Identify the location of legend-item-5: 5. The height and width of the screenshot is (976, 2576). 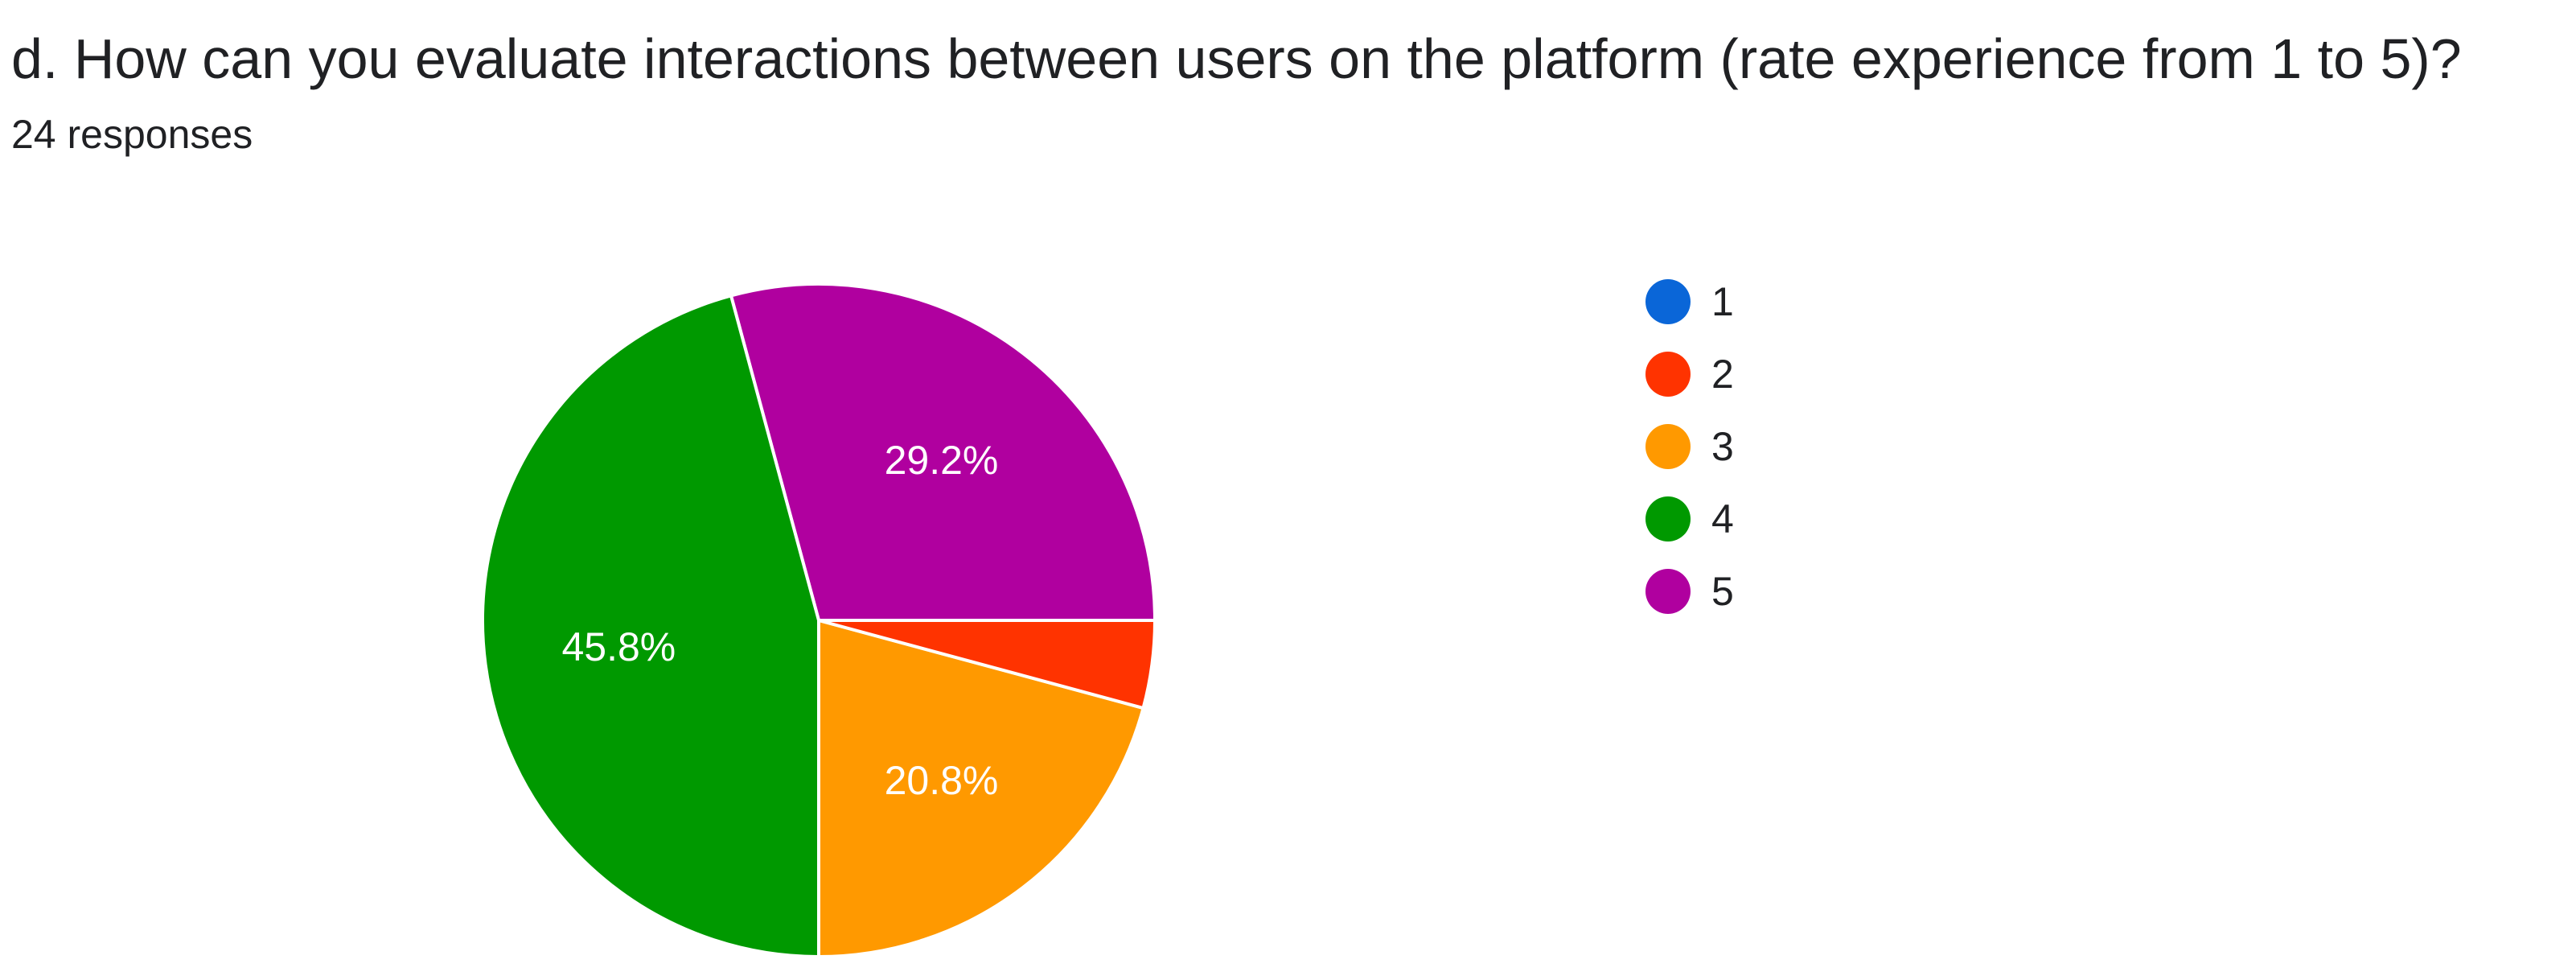
(1689, 591).